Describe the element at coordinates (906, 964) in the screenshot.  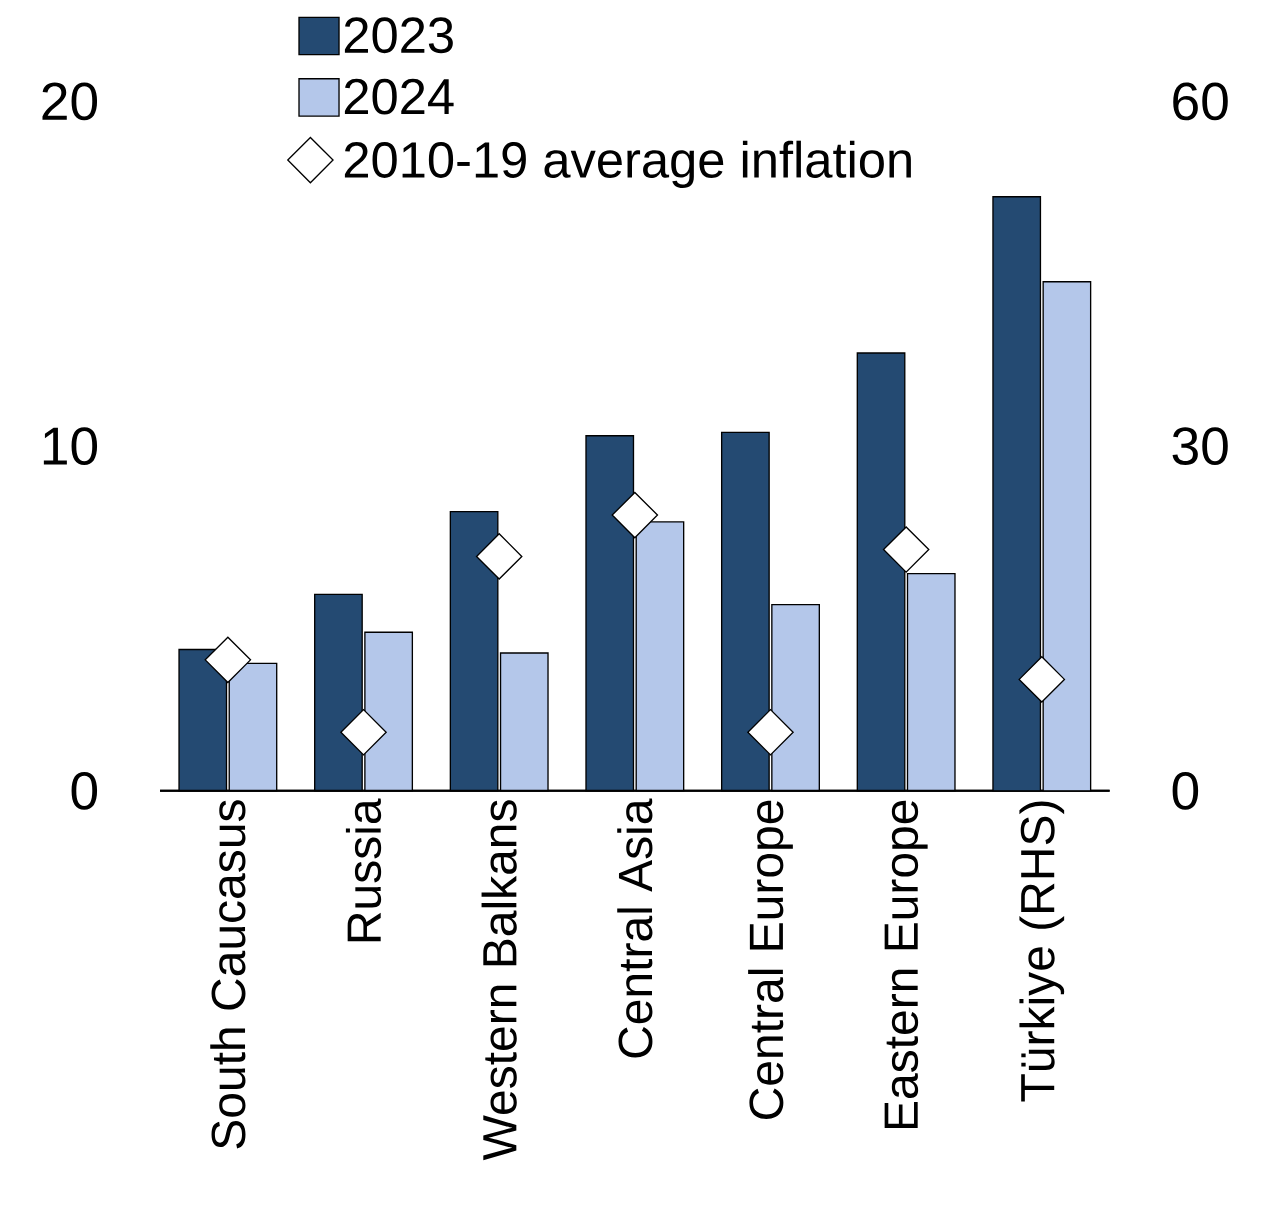
I see `x-tick-label: Eastern Europe` at that location.